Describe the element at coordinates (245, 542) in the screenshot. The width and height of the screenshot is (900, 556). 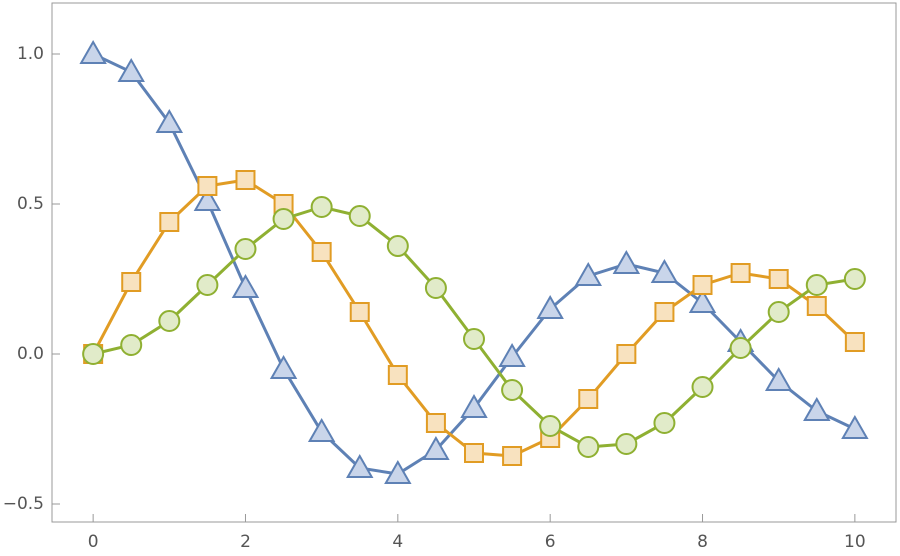
I see `x-tick-label: 2` at that location.